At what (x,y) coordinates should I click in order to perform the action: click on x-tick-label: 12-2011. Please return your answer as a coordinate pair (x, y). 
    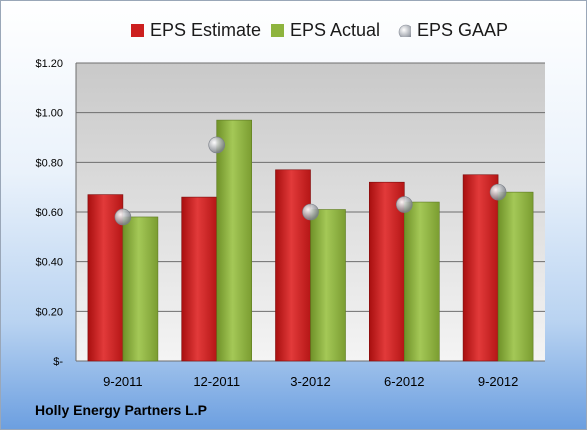
    Looking at the image, I should click on (216, 381).